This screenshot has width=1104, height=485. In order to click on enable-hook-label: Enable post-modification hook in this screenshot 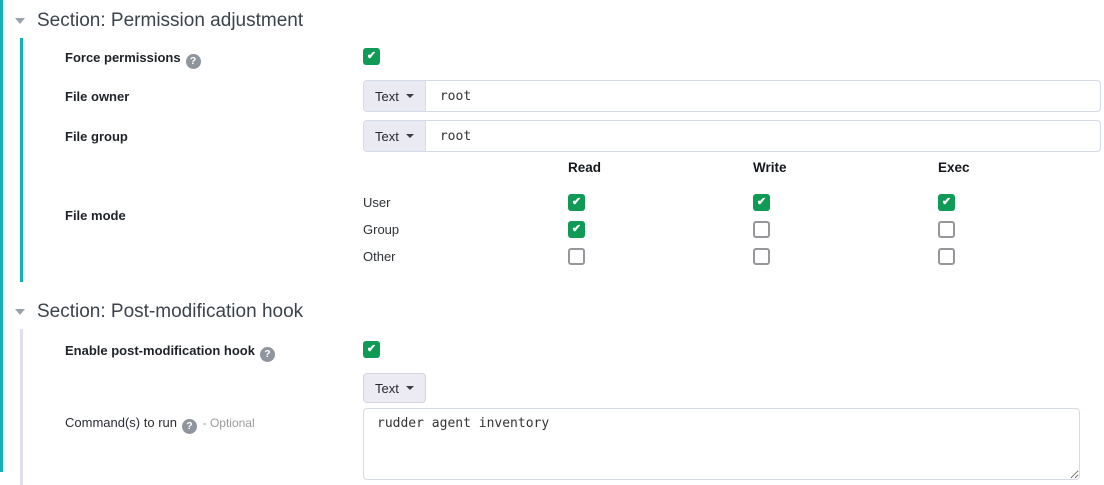, I will do `click(214, 352)`.